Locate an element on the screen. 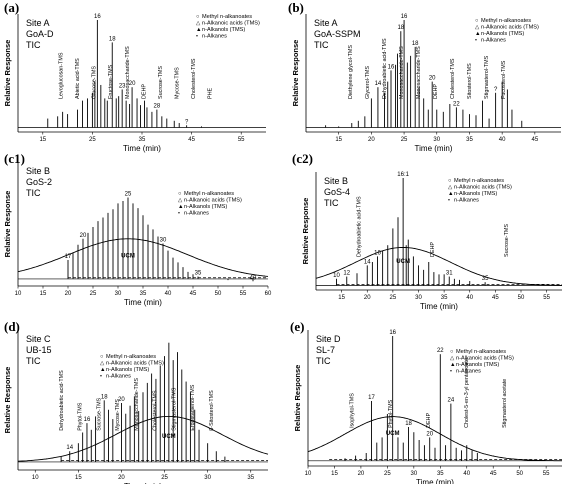  peak-label: 12 is located at coordinates (346, 274).